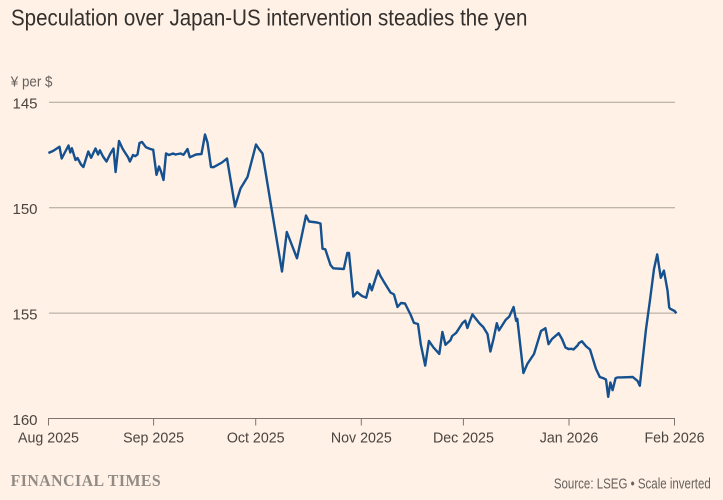 Image resolution: width=723 pixels, height=500 pixels. Describe the element at coordinates (153, 438) in the screenshot. I see `svg-text: Sep 2025` at that location.